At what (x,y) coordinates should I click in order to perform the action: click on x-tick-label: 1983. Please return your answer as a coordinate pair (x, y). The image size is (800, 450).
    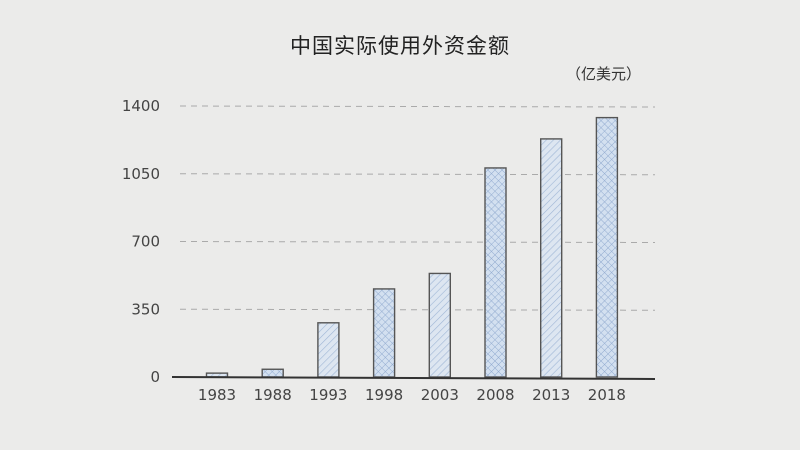
    Looking at the image, I should click on (217, 395).